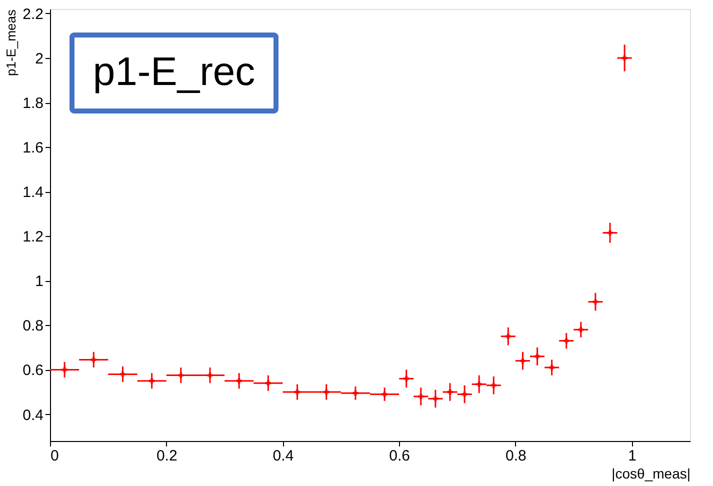 The height and width of the screenshot is (486, 713). What do you see at coordinates (39, 59) in the screenshot?
I see `y-tick-label: 2` at bounding box center [39, 59].